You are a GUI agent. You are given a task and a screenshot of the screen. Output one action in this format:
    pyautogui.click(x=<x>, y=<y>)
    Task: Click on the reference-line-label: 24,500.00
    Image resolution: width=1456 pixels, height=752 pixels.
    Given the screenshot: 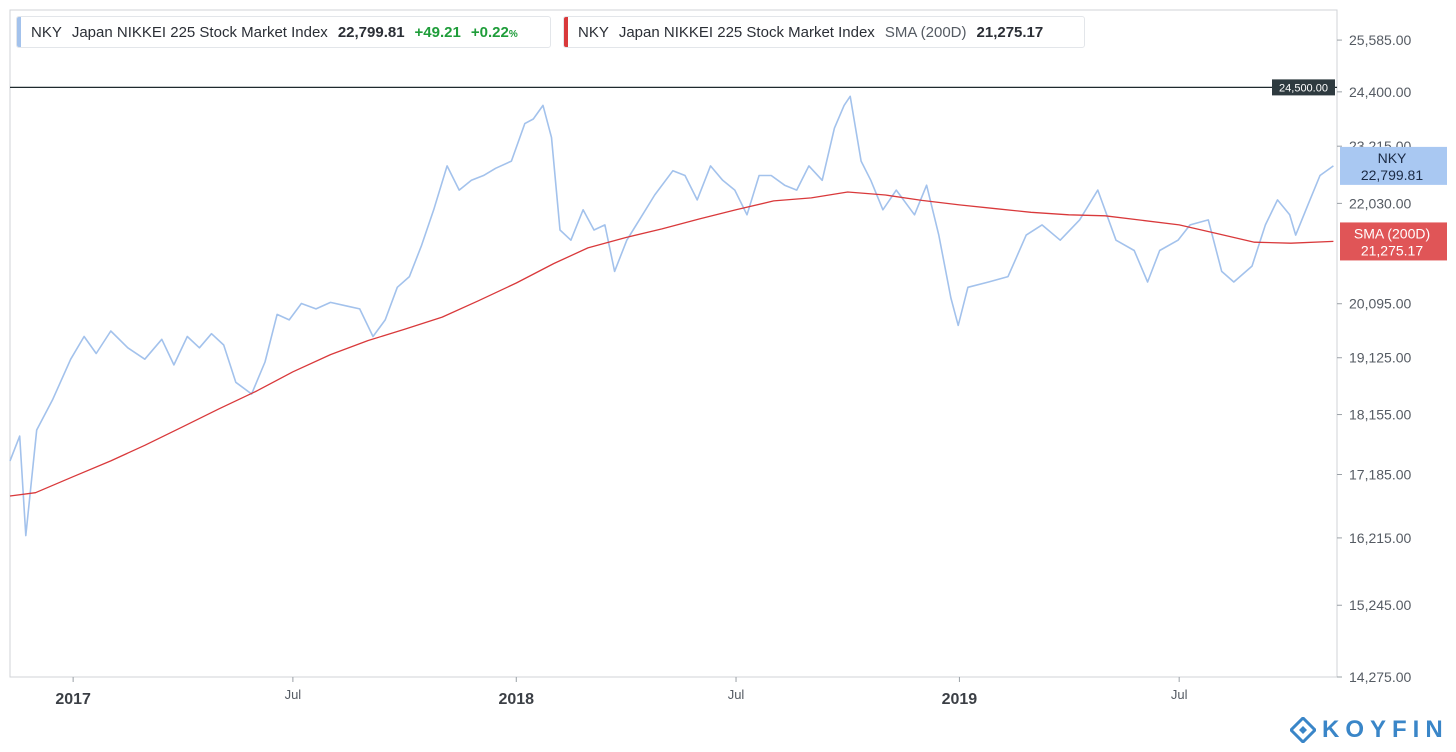 What is the action you would take?
    pyautogui.click(x=1303, y=88)
    